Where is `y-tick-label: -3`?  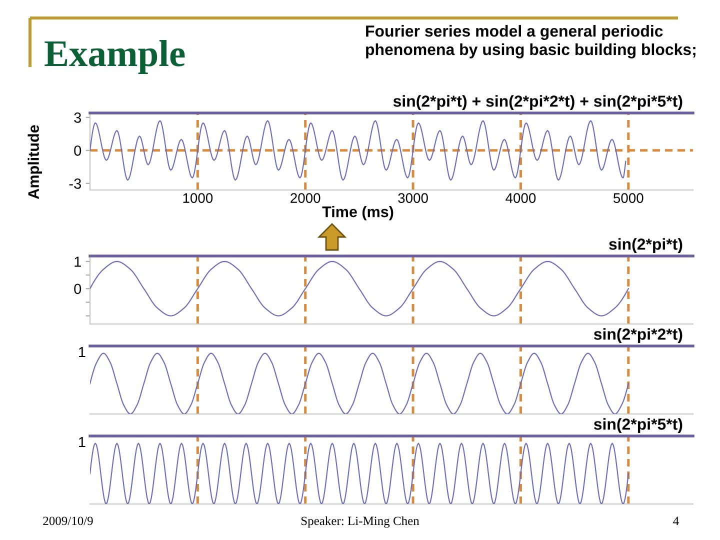
y-tick-label: -3 is located at coordinates (75, 183).